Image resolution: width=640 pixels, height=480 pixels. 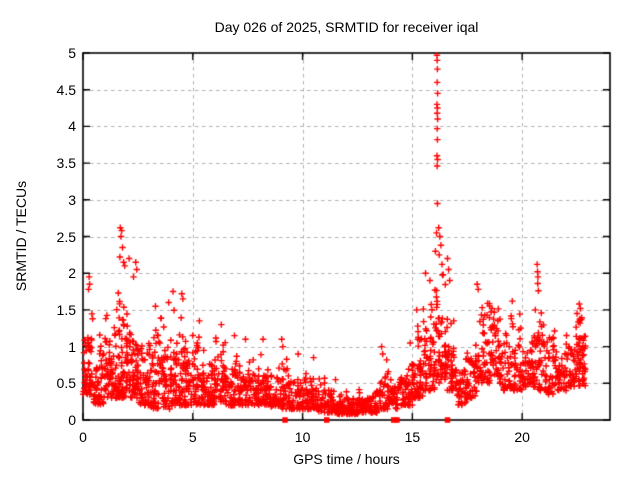 I want to click on y-tick-label: 0, so click(x=72, y=420).